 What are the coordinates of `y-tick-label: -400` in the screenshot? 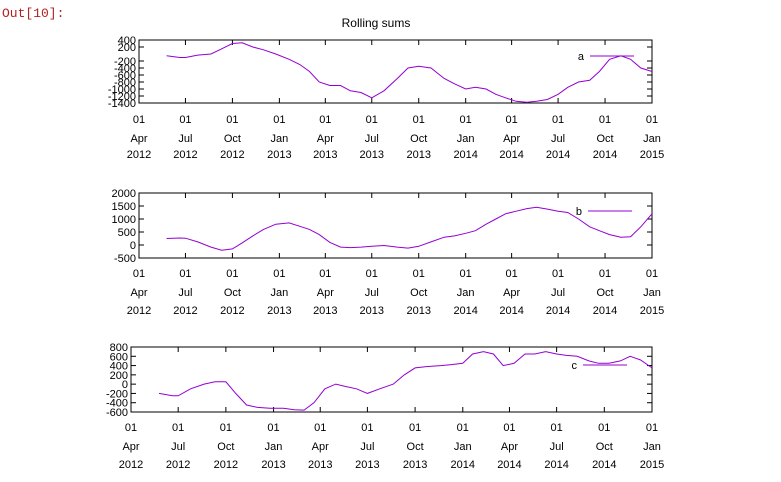 It's located at (117, 404).